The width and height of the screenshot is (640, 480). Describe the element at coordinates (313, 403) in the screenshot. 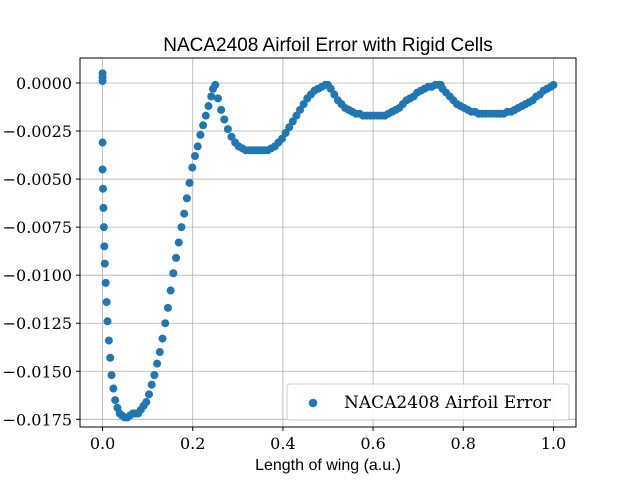

I see `legend-marker` at that location.